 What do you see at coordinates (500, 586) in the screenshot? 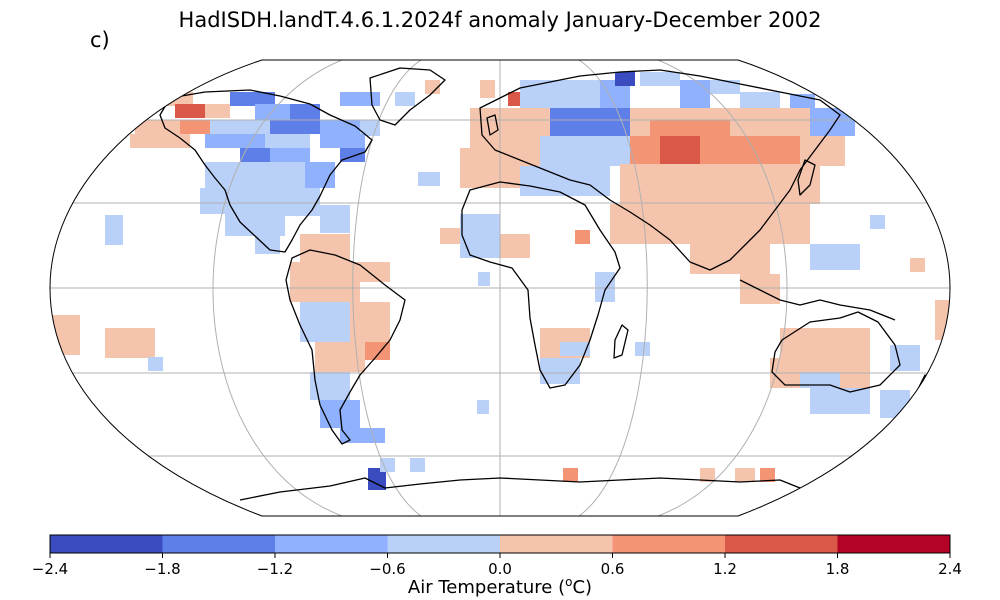
I see `colorbar-label: Air Temperature (oC)` at bounding box center [500, 586].